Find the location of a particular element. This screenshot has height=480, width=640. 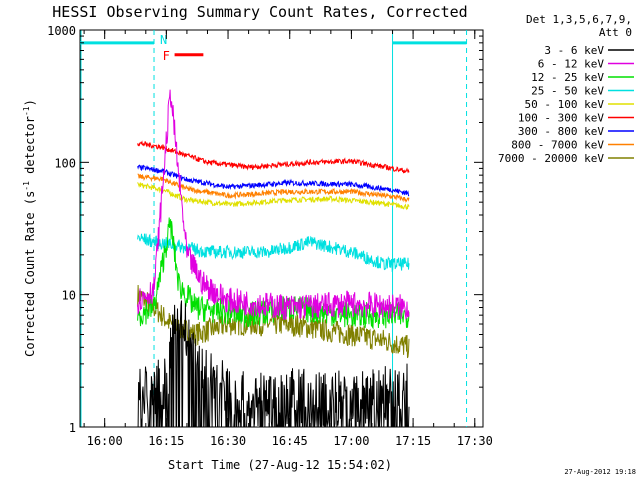

legend-header-1: Det 1,3,5,6,7,9, is located at coordinates (579, 19).